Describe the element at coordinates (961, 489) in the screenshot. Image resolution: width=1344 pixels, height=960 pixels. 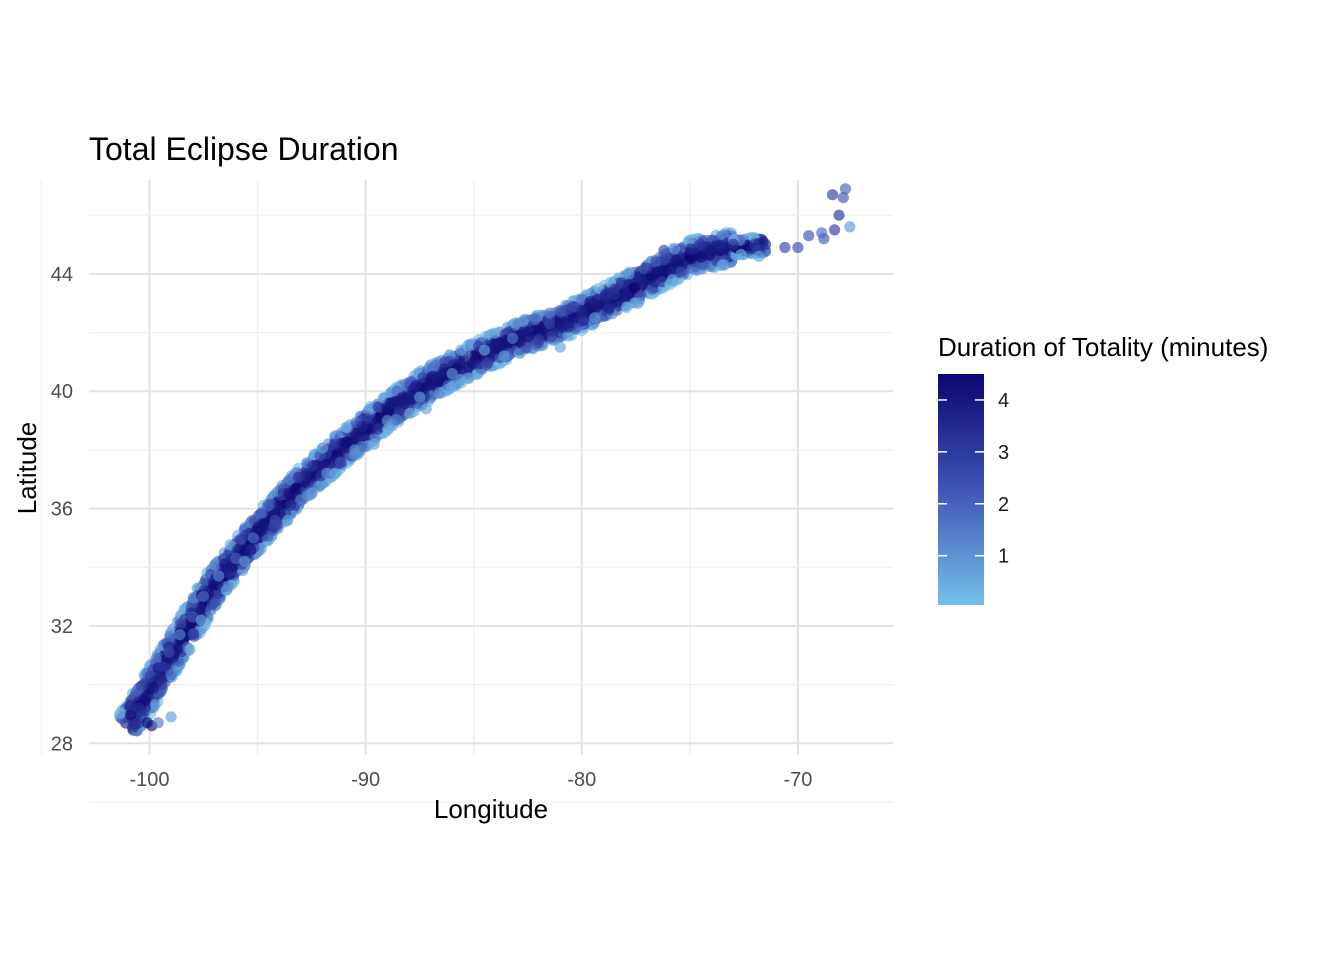
I see `legend-colorbar` at that location.